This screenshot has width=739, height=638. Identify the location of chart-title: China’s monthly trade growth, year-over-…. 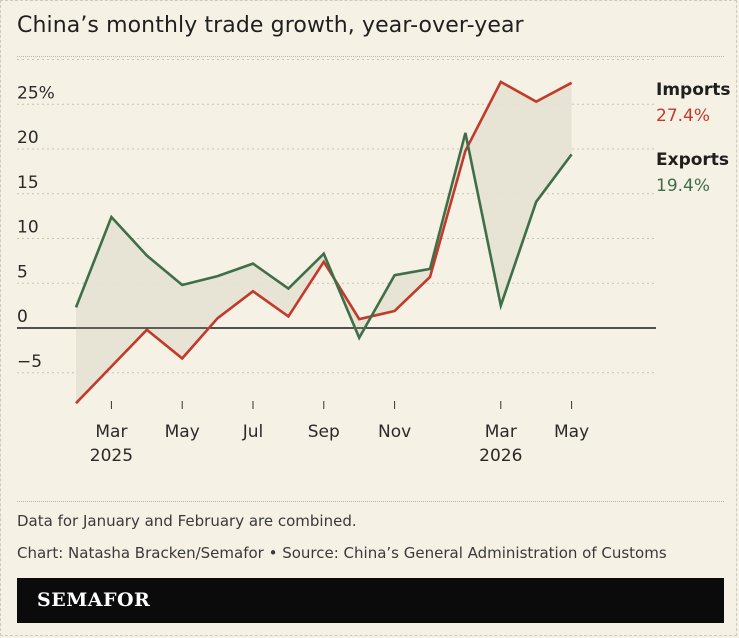
(270, 25).